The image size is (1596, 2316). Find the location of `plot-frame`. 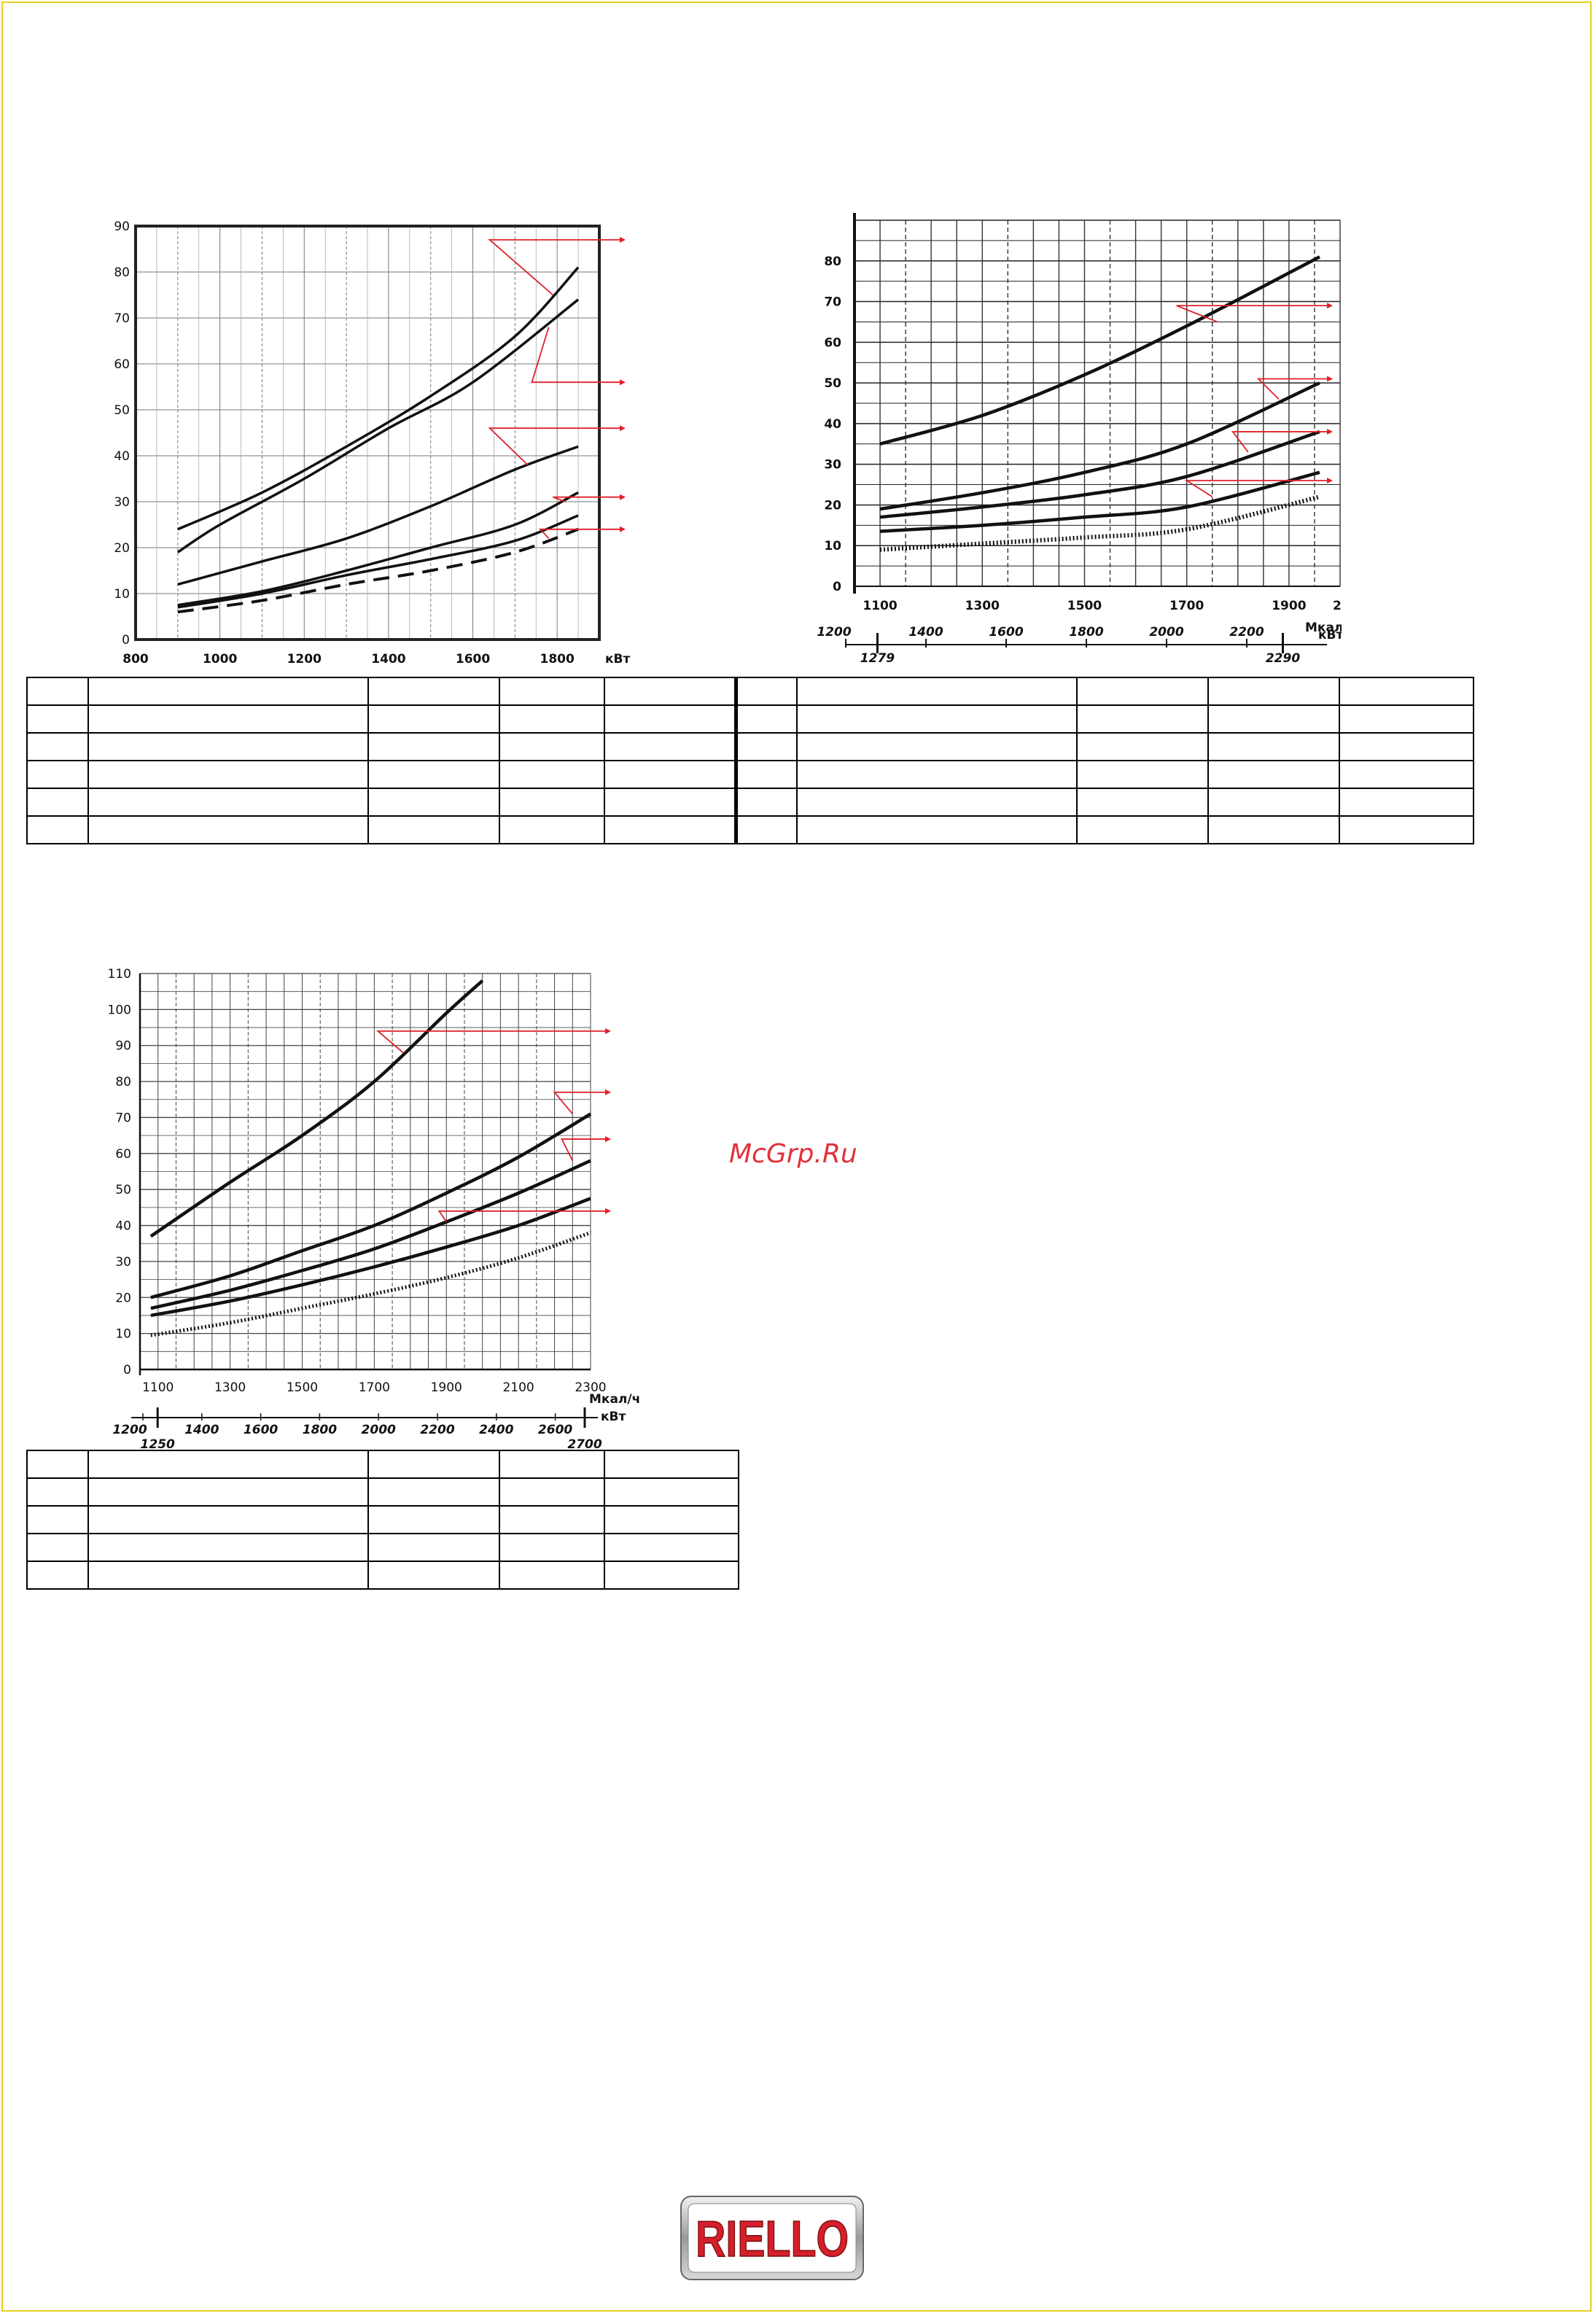

plot-frame is located at coordinates (367, 433).